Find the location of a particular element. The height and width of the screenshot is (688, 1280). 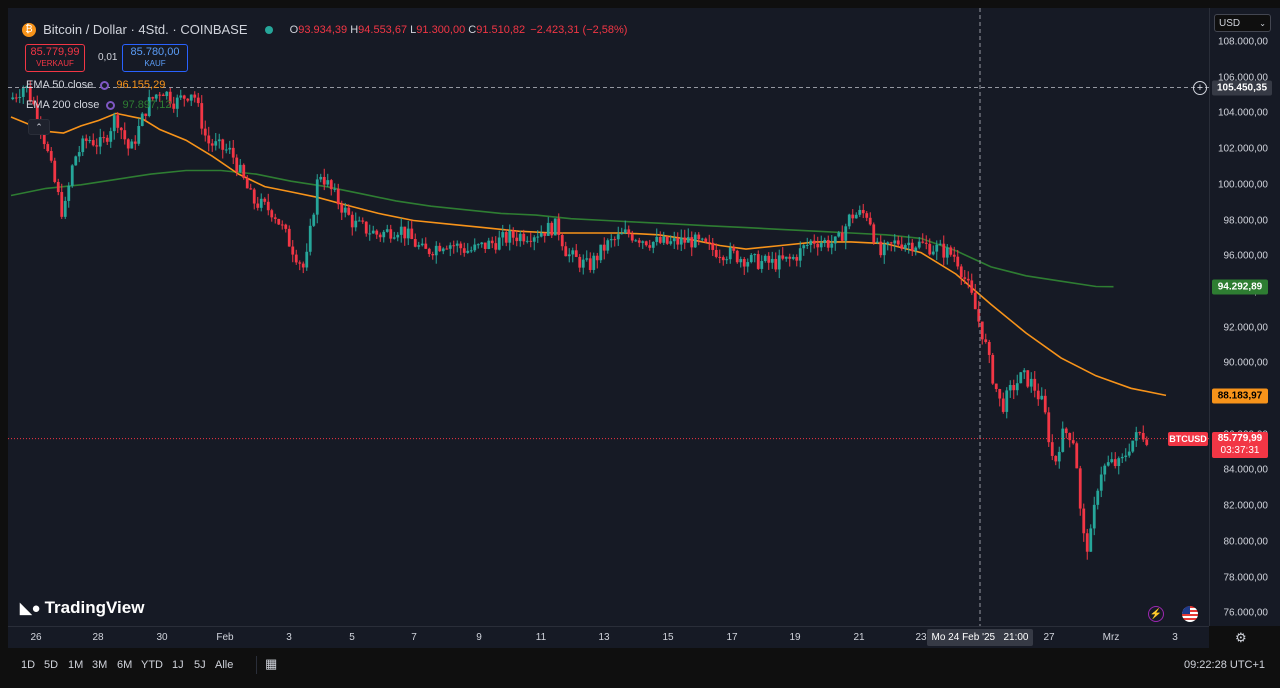

time-tick-label: Mrz is located at coordinates (1111, 637).